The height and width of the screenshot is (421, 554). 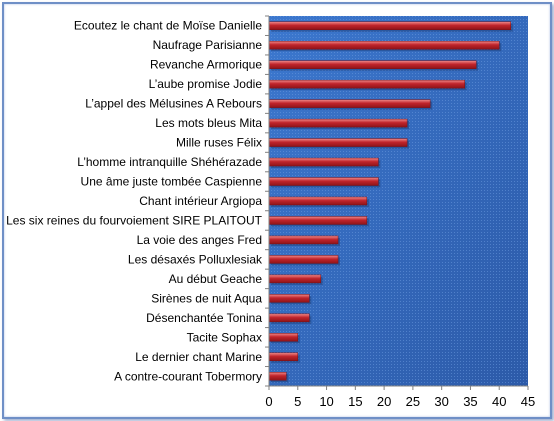 I want to click on x-tick-labels: 0 5 10 15 20 25 30 35 40 45, so click(x=400, y=401).